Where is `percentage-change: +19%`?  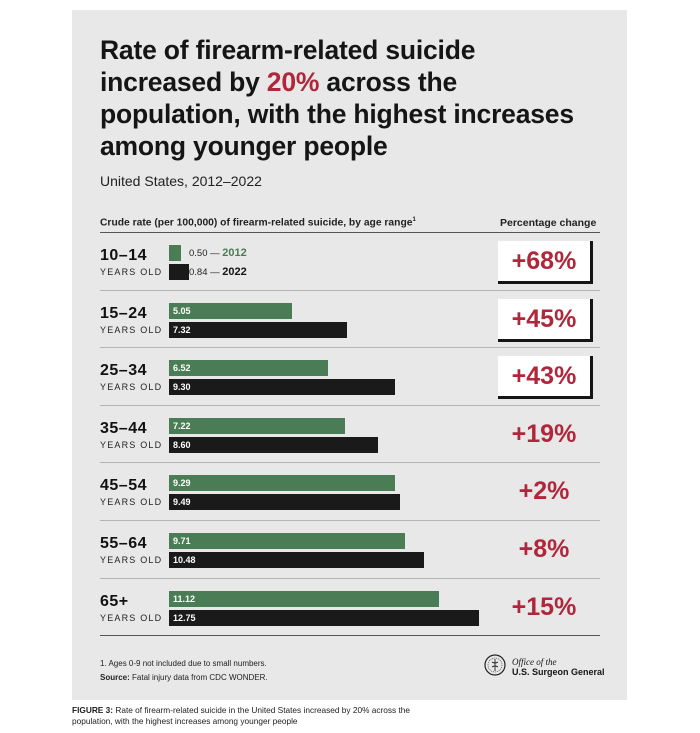
percentage-change: +19% is located at coordinates (544, 433).